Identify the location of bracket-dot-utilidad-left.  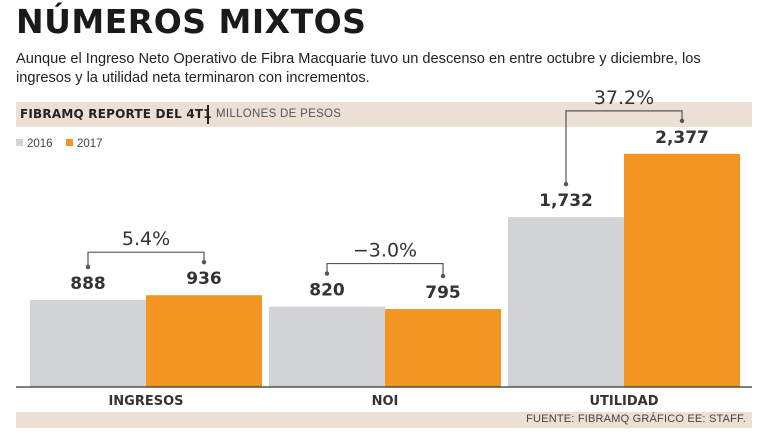
(566, 184).